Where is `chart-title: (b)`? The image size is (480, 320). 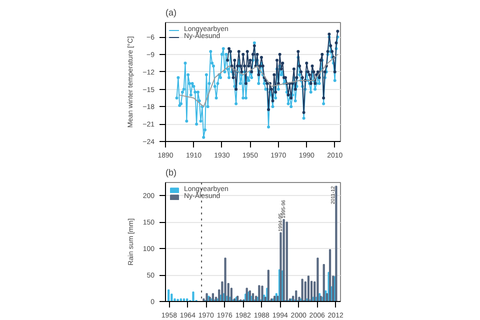 chart-title: (b) is located at coordinates (171, 173).